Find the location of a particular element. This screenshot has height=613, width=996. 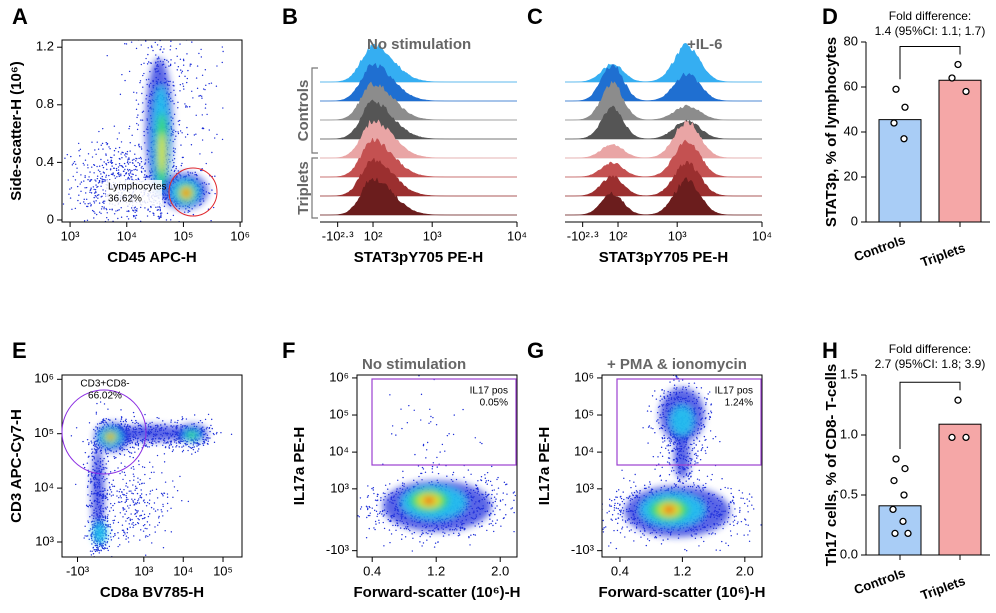

x-tick-label: 10⁴ is located at coordinates (517, 235).